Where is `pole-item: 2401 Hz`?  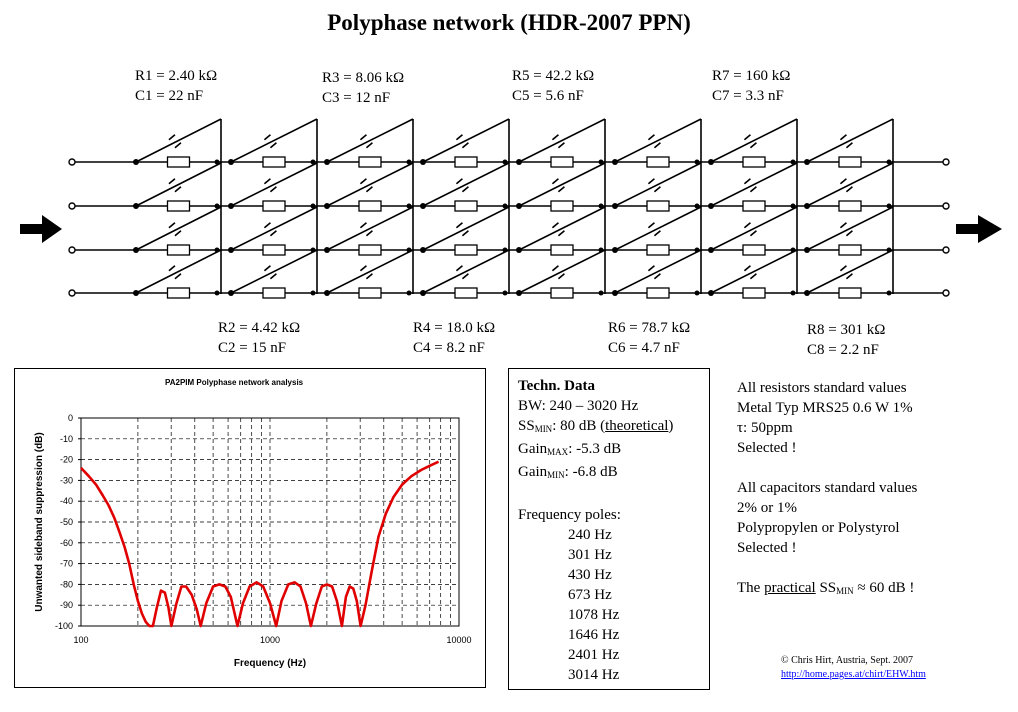 pole-item: 2401 Hz is located at coordinates (594, 655).